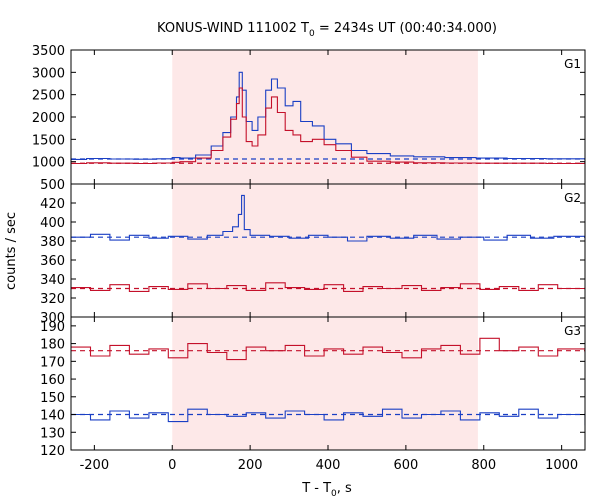 The image size is (600, 500). I want to click on y-tick-label: 140, so click(52, 416).